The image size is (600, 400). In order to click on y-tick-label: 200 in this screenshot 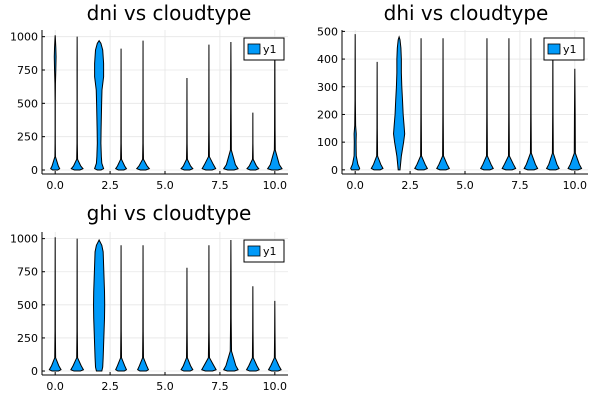, I will do `click(327, 114)`.